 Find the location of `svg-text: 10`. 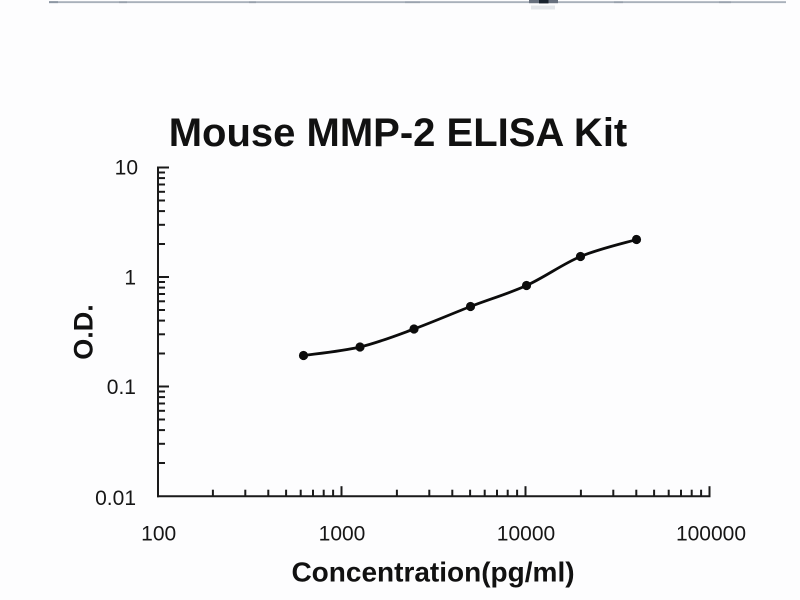

svg-text: 10 is located at coordinates (126, 168).